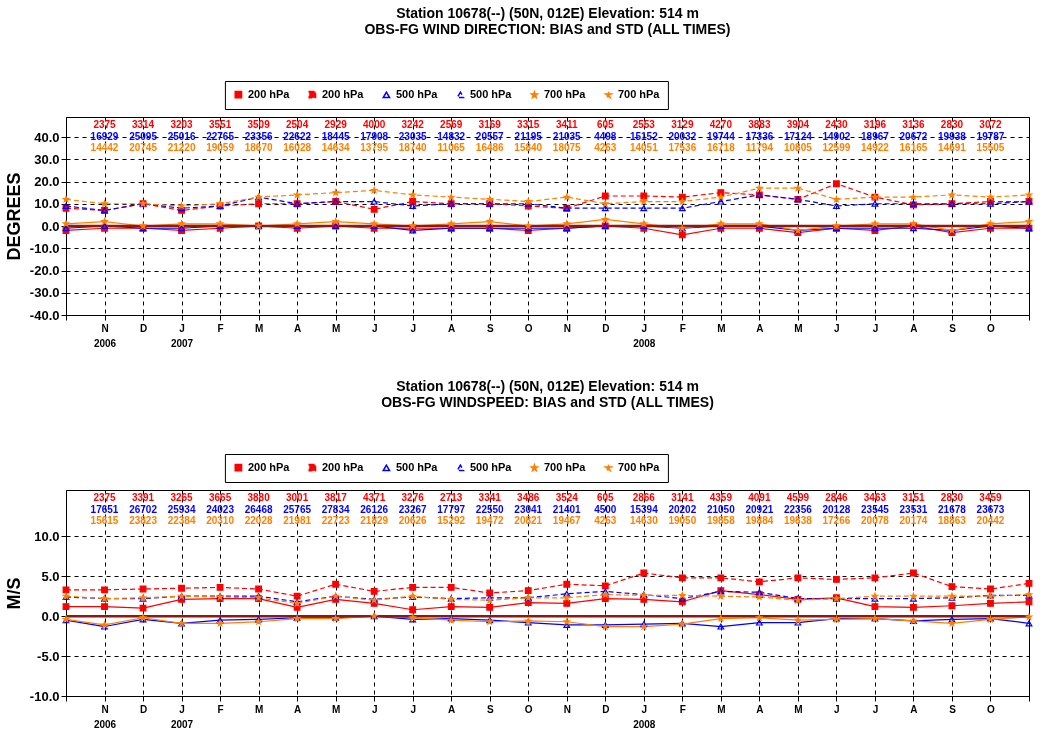 The image size is (1049, 746). I want to click on annotation: 4263, so click(605, 520).